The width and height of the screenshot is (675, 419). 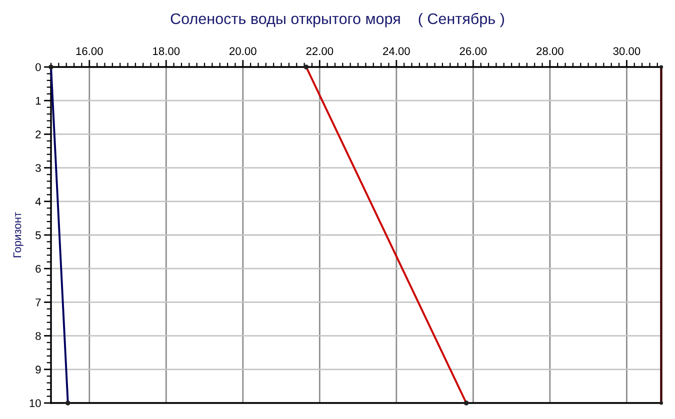 I want to click on x-tick-label: 28.00, so click(x=550, y=51).